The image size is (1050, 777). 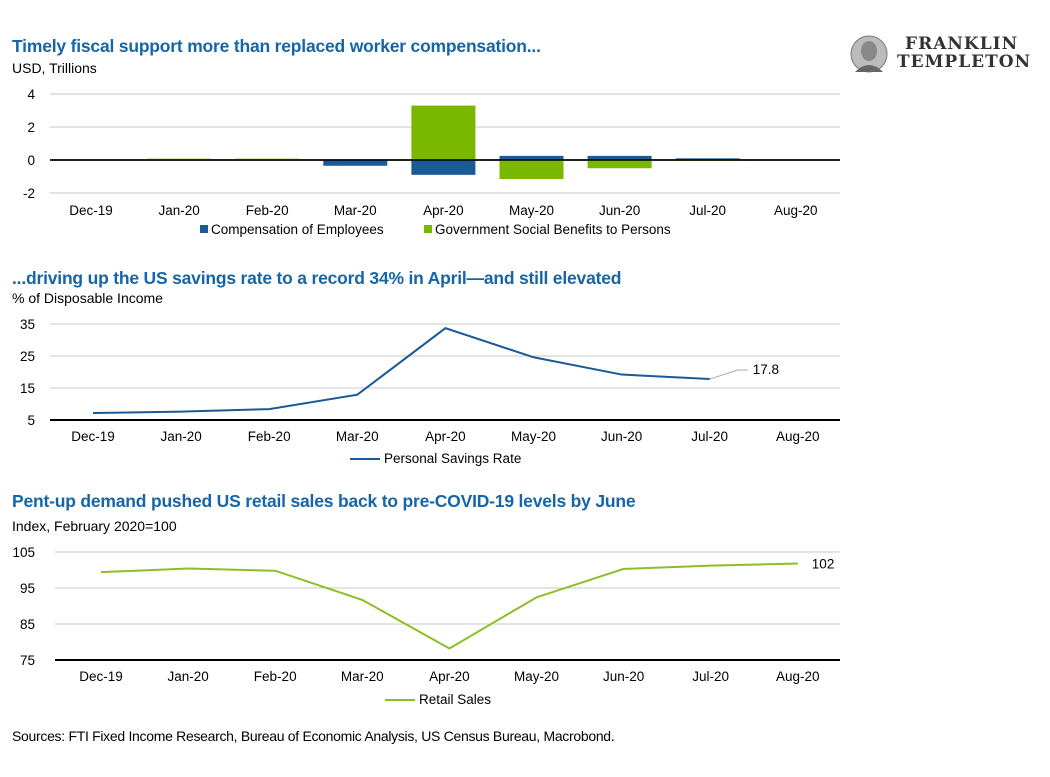 I want to click on y-tick-label: 15, so click(x=27, y=388).